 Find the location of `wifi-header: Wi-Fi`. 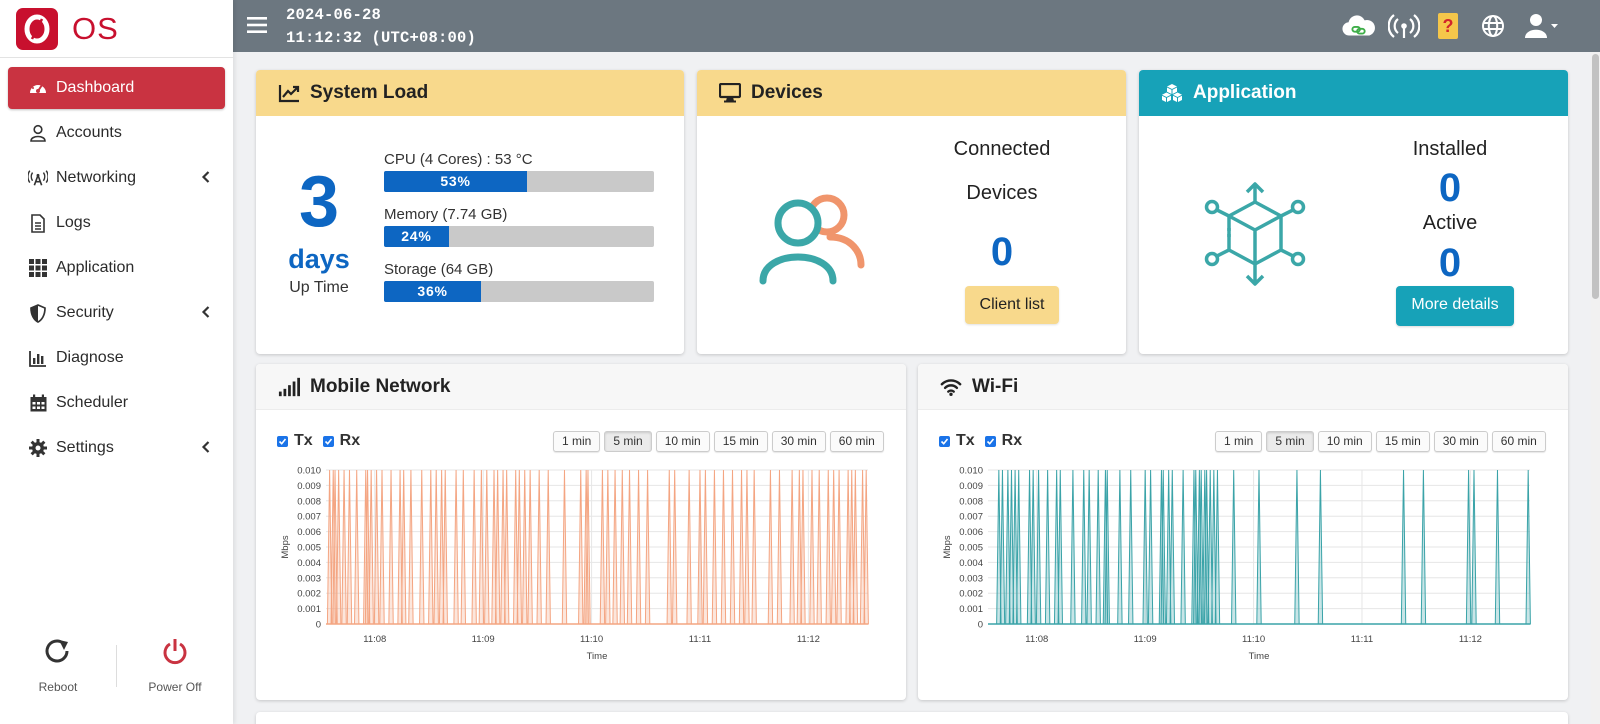

wifi-header: Wi-Fi is located at coordinates (1243, 387).